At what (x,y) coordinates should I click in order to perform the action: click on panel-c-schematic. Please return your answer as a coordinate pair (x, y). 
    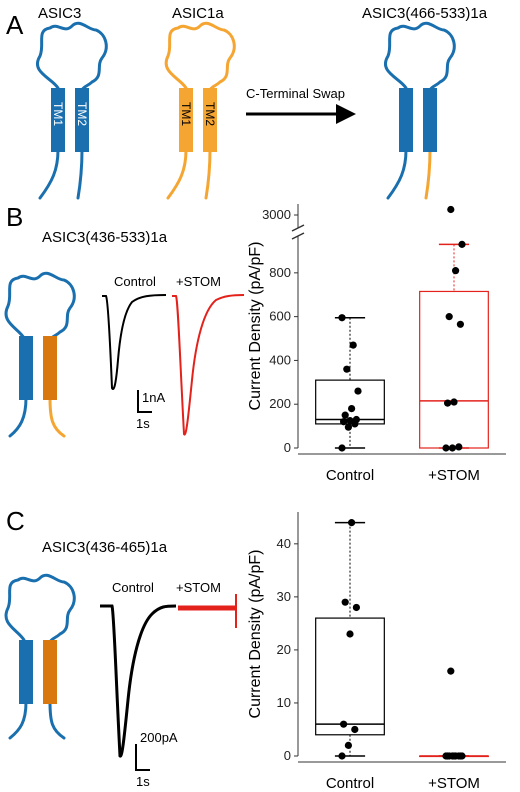
    Looking at the image, I should click on (40, 656).